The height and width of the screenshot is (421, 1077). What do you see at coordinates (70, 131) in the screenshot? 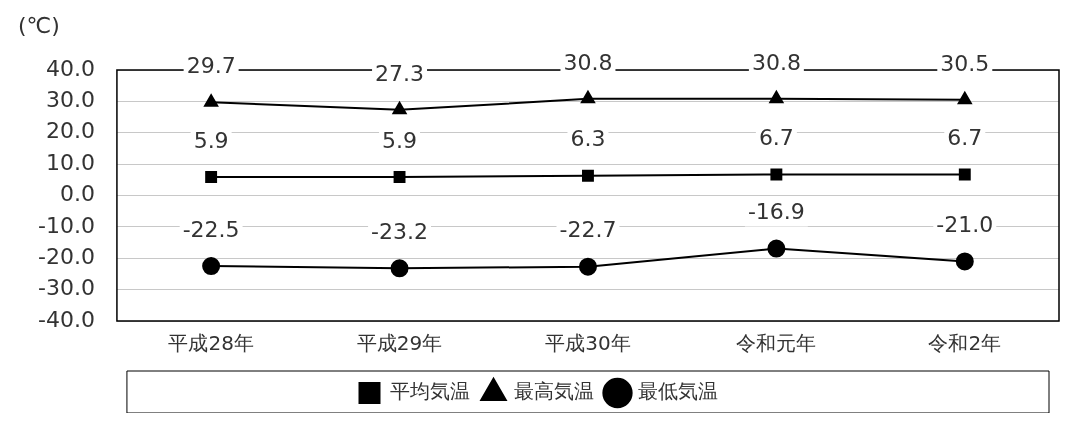
I see `y-tick-label: 20.0` at bounding box center [70, 131].